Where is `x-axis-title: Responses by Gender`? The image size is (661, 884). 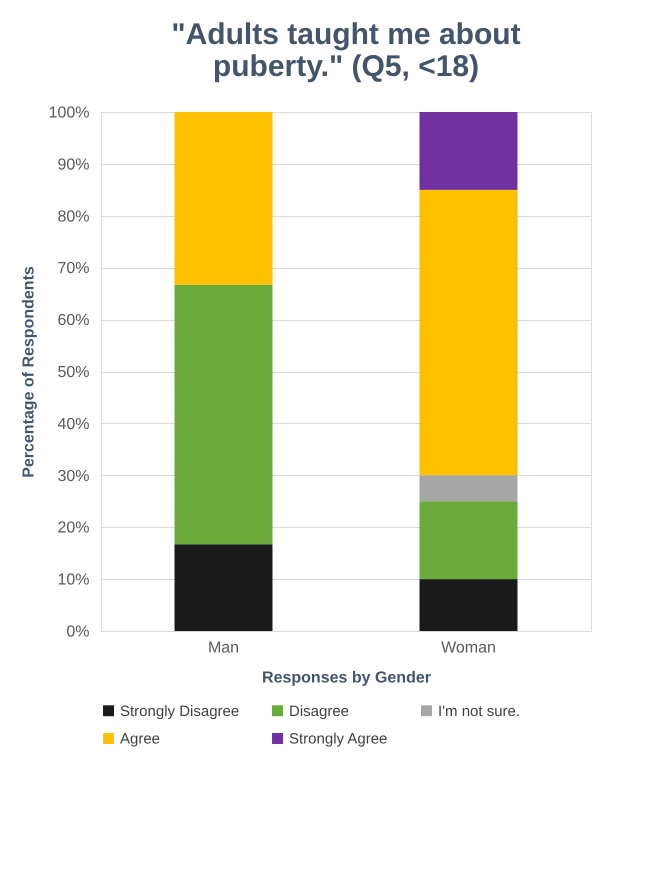
x-axis-title: Responses by Gender is located at coordinates (346, 678).